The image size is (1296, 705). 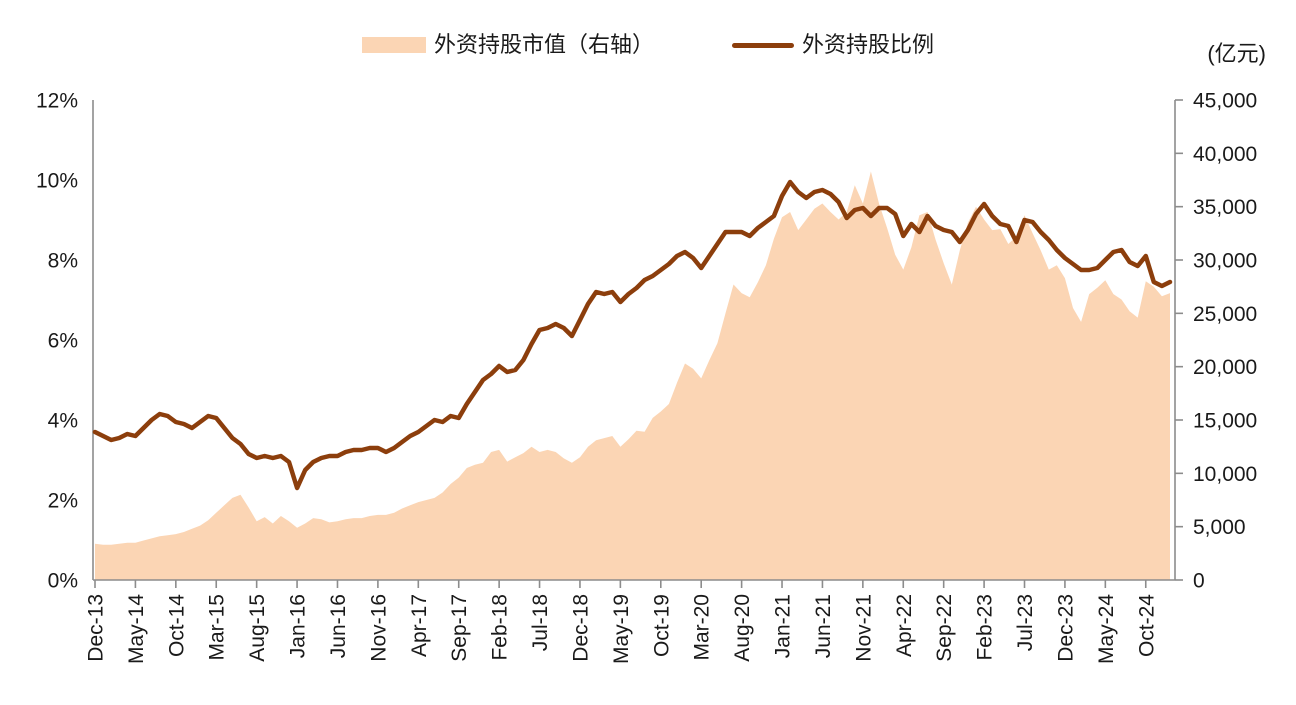 What do you see at coordinates (1106, 629) in the screenshot?
I see `x-axis-tick-label: May-24` at bounding box center [1106, 629].